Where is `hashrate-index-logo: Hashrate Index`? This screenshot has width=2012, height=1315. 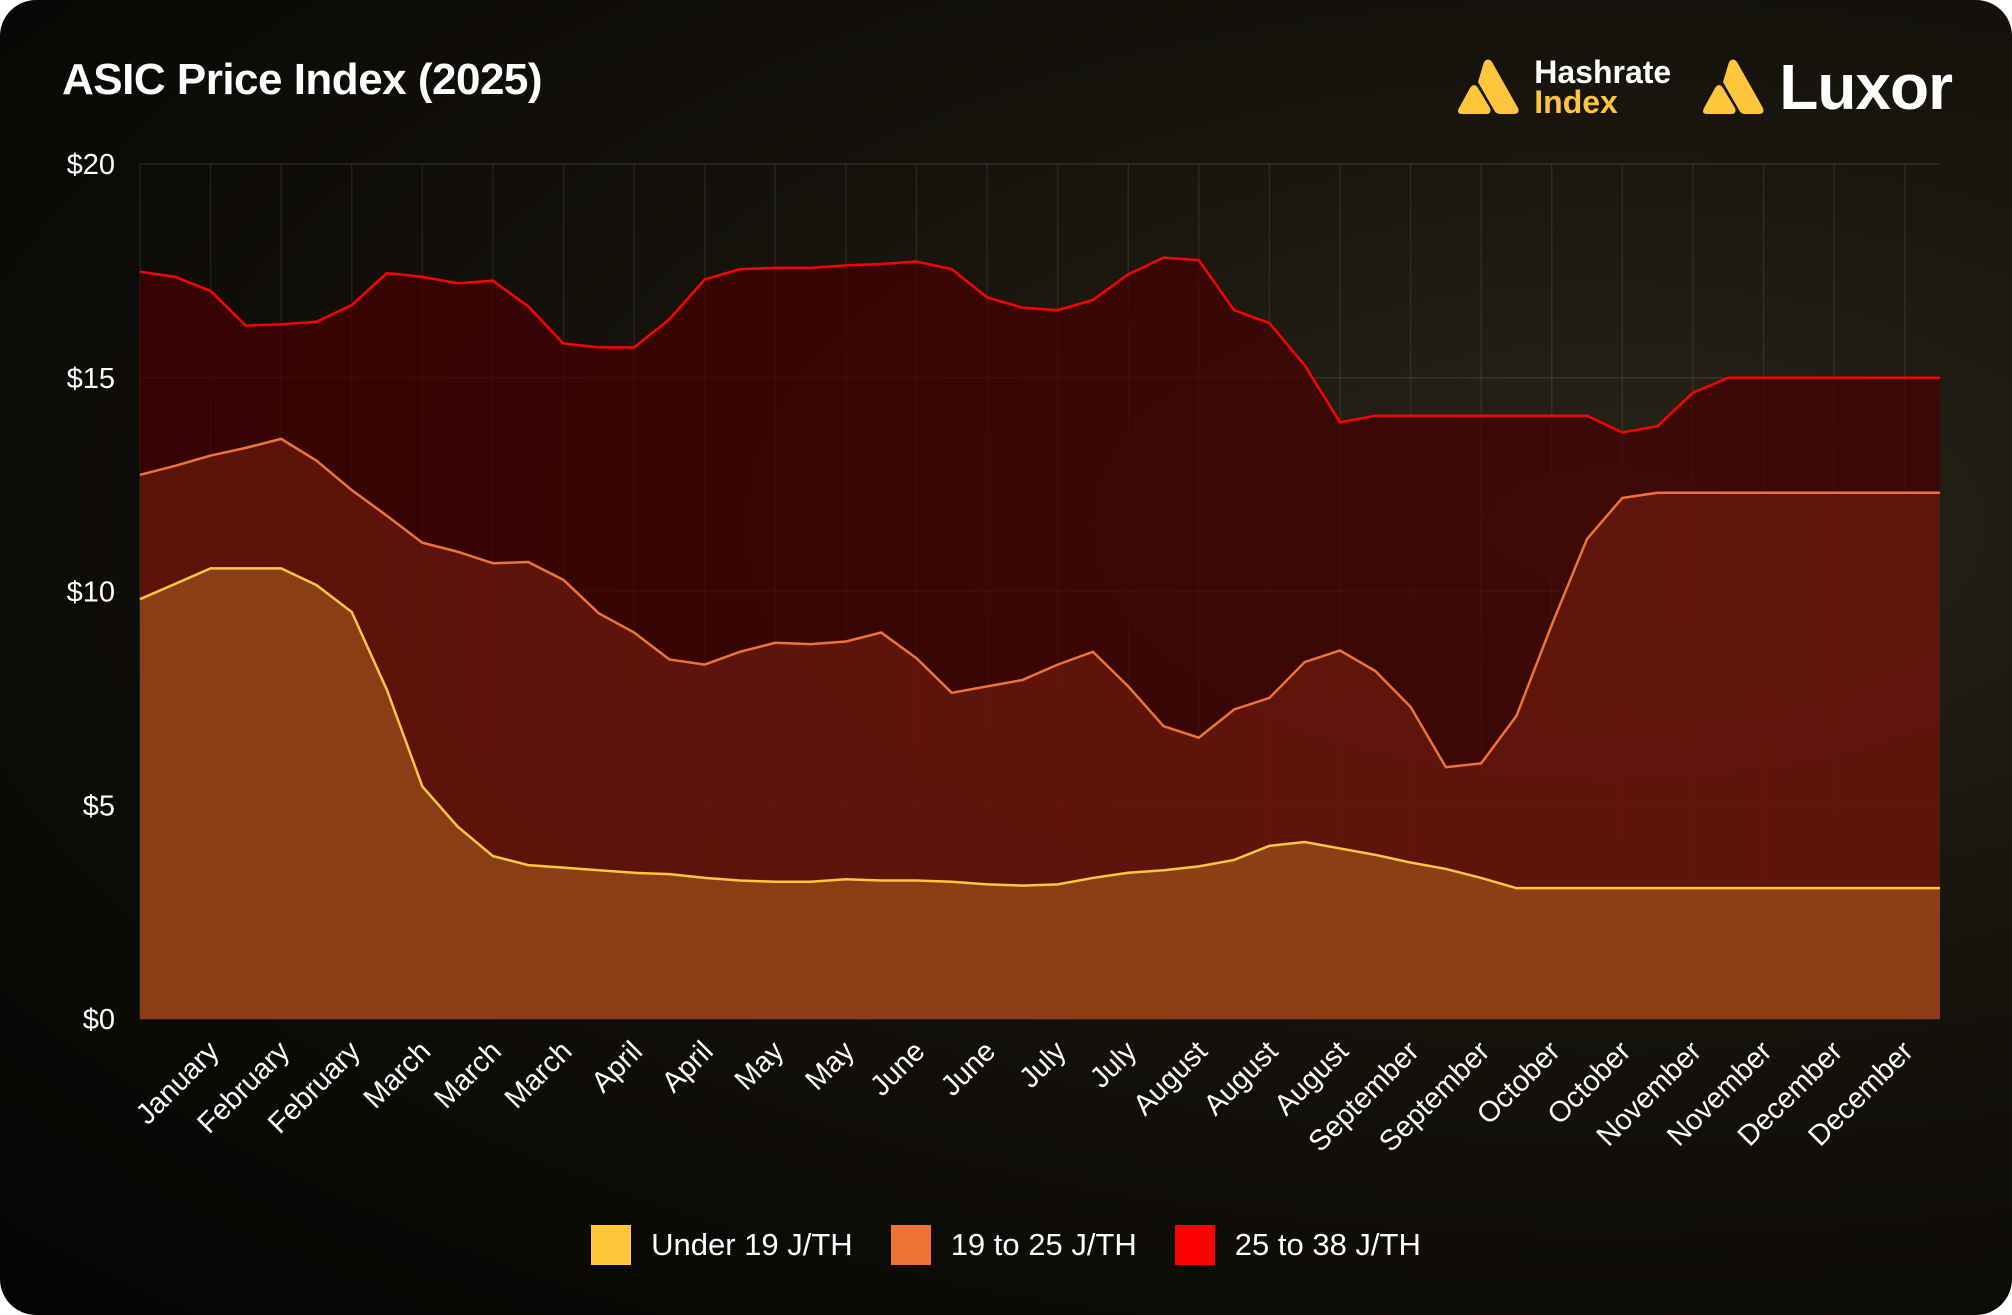
hashrate-index-logo: Hashrate Index is located at coordinates (1564, 87).